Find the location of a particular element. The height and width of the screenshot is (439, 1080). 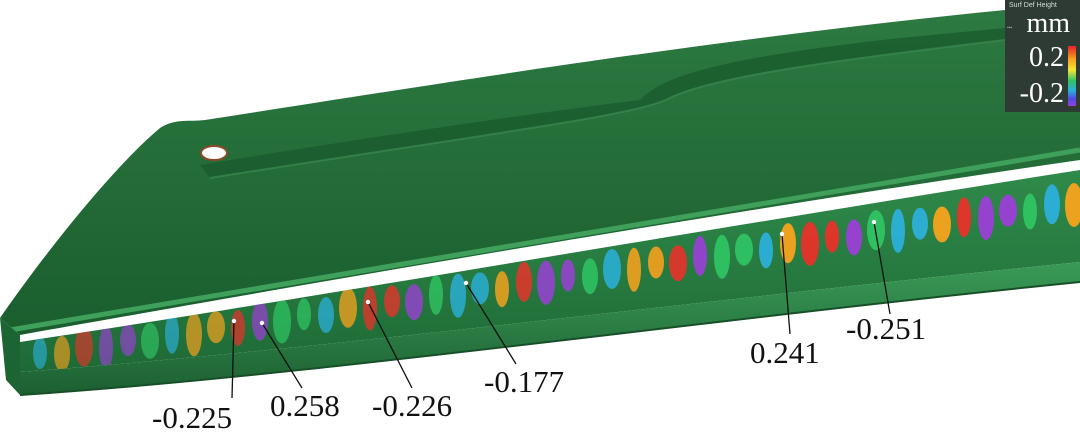

flange-left-end is located at coordinates (10, 356).